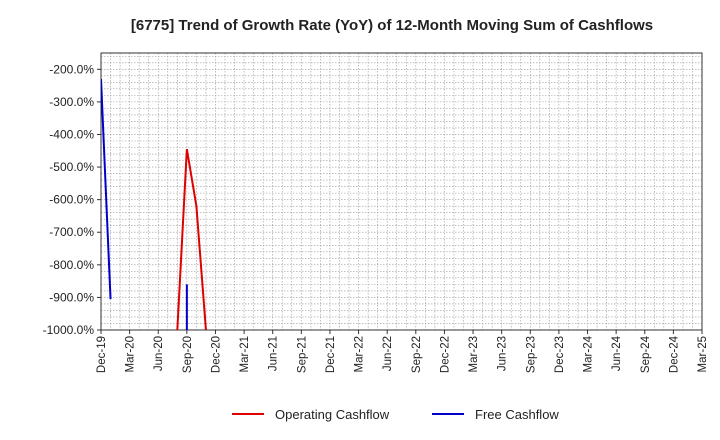 The height and width of the screenshot is (440, 720). What do you see at coordinates (71, 102) in the screenshot?
I see `y-tick-label: -300.0%` at bounding box center [71, 102].